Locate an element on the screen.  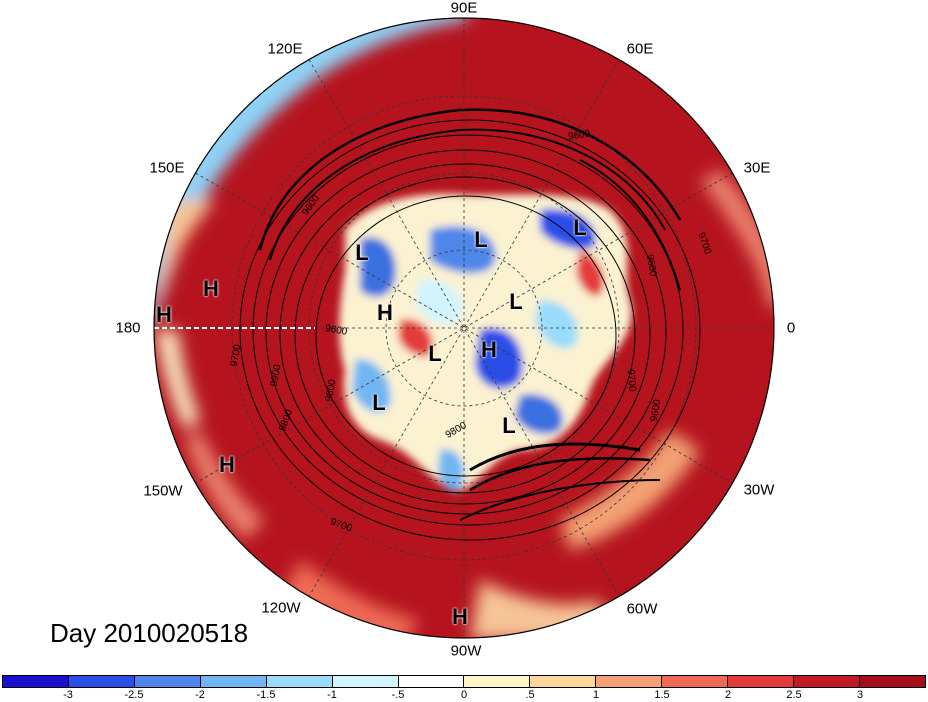
lon-label-150w: 150W is located at coordinates (163, 491).